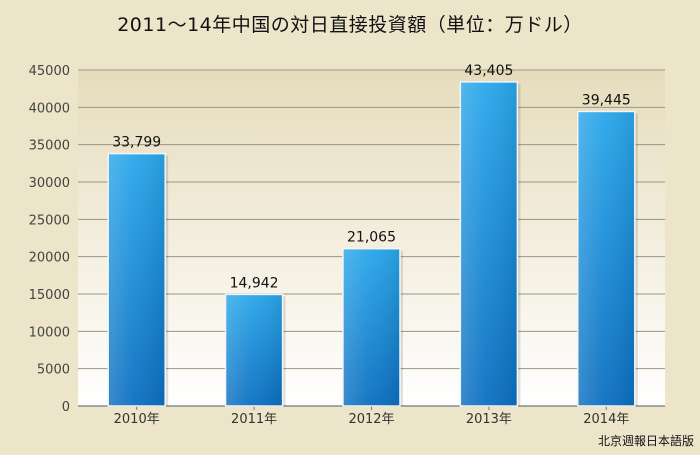 The width and height of the screenshot is (700, 455). Describe the element at coordinates (49, 183) in the screenshot. I see `y-tick-label: 30000` at that location.